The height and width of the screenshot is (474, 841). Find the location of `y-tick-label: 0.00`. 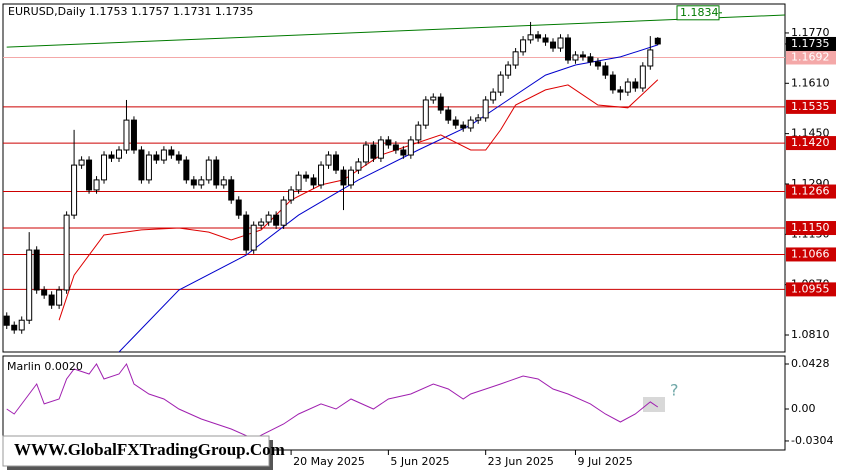

y-tick-label: 0.00 is located at coordinates (803, 408).